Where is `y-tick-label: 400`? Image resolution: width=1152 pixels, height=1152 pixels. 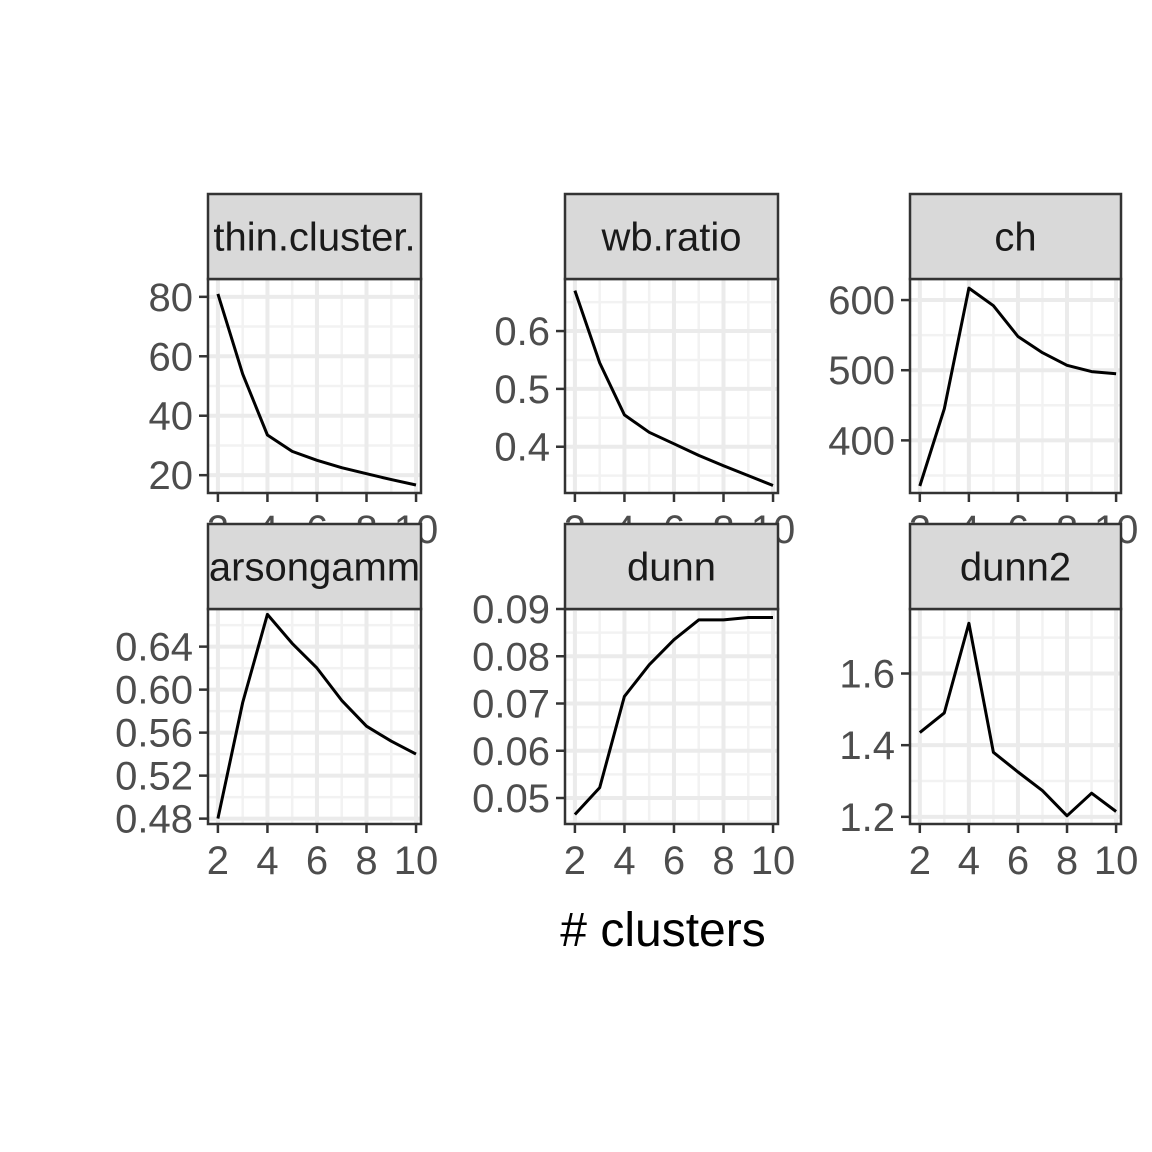 y-tick-label: 400 is located at coordinates (861, 441).